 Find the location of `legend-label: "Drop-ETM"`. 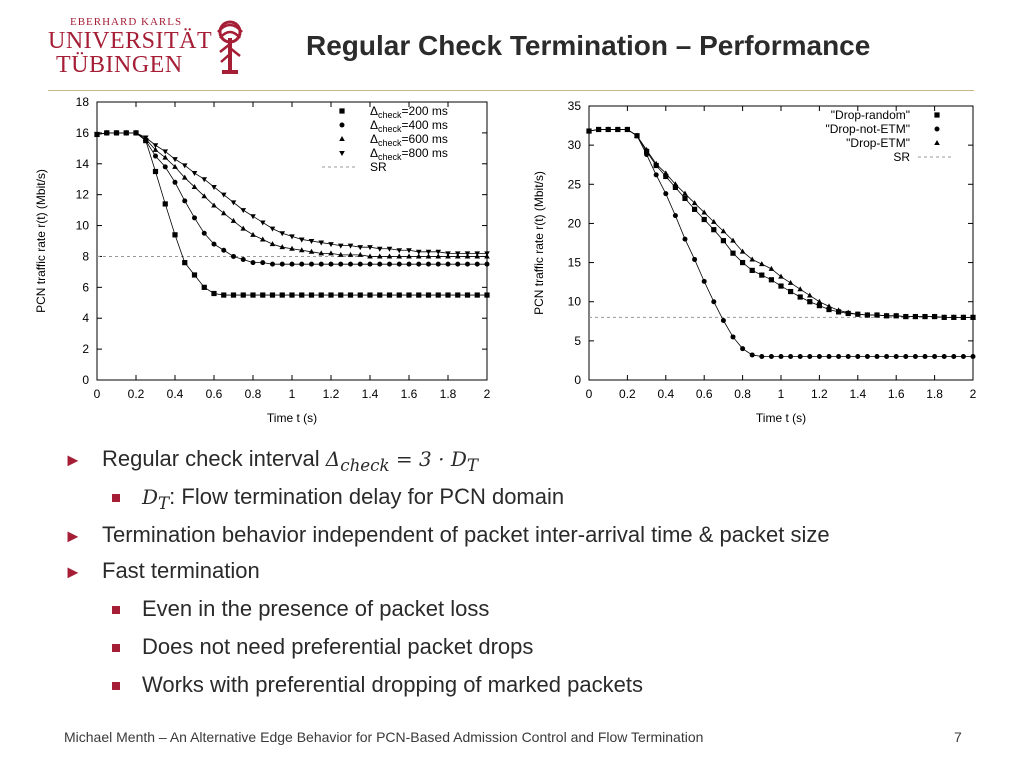

legend-label: "Drop-ETM" is located at coordinates (878, 143).